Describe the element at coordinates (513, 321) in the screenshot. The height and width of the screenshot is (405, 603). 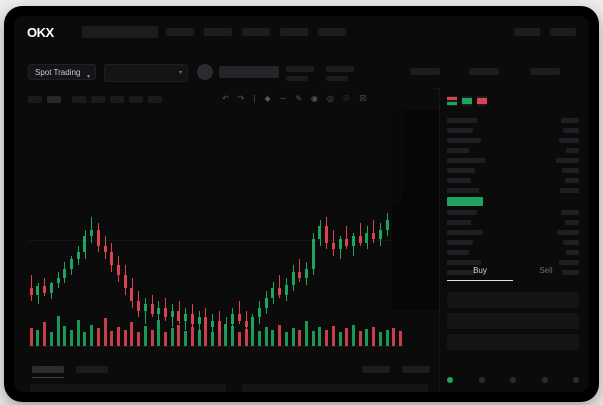
I see `order-amount-field` at that location.